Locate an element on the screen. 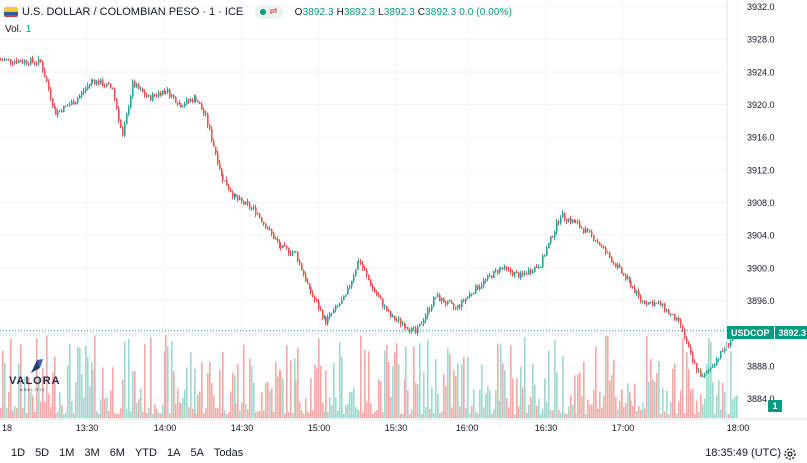 The image size is (807, 463). y-tick-label: 3912.0 is located at coordinates (761, 170).